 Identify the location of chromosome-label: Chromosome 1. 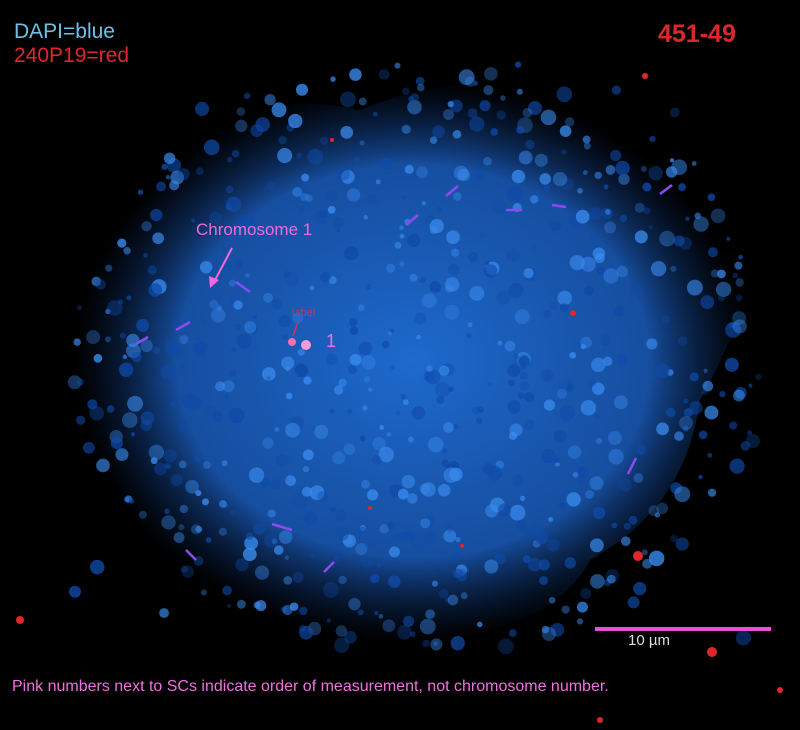
(254, 229).